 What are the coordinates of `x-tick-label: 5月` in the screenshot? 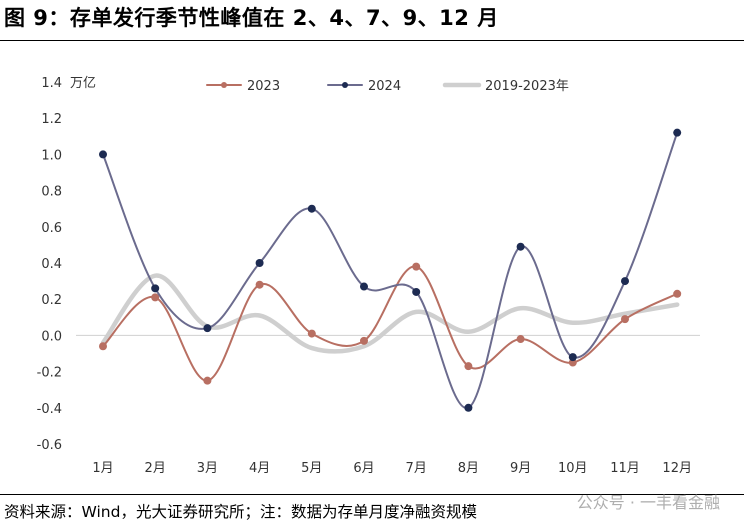 It's located at (311, 468).